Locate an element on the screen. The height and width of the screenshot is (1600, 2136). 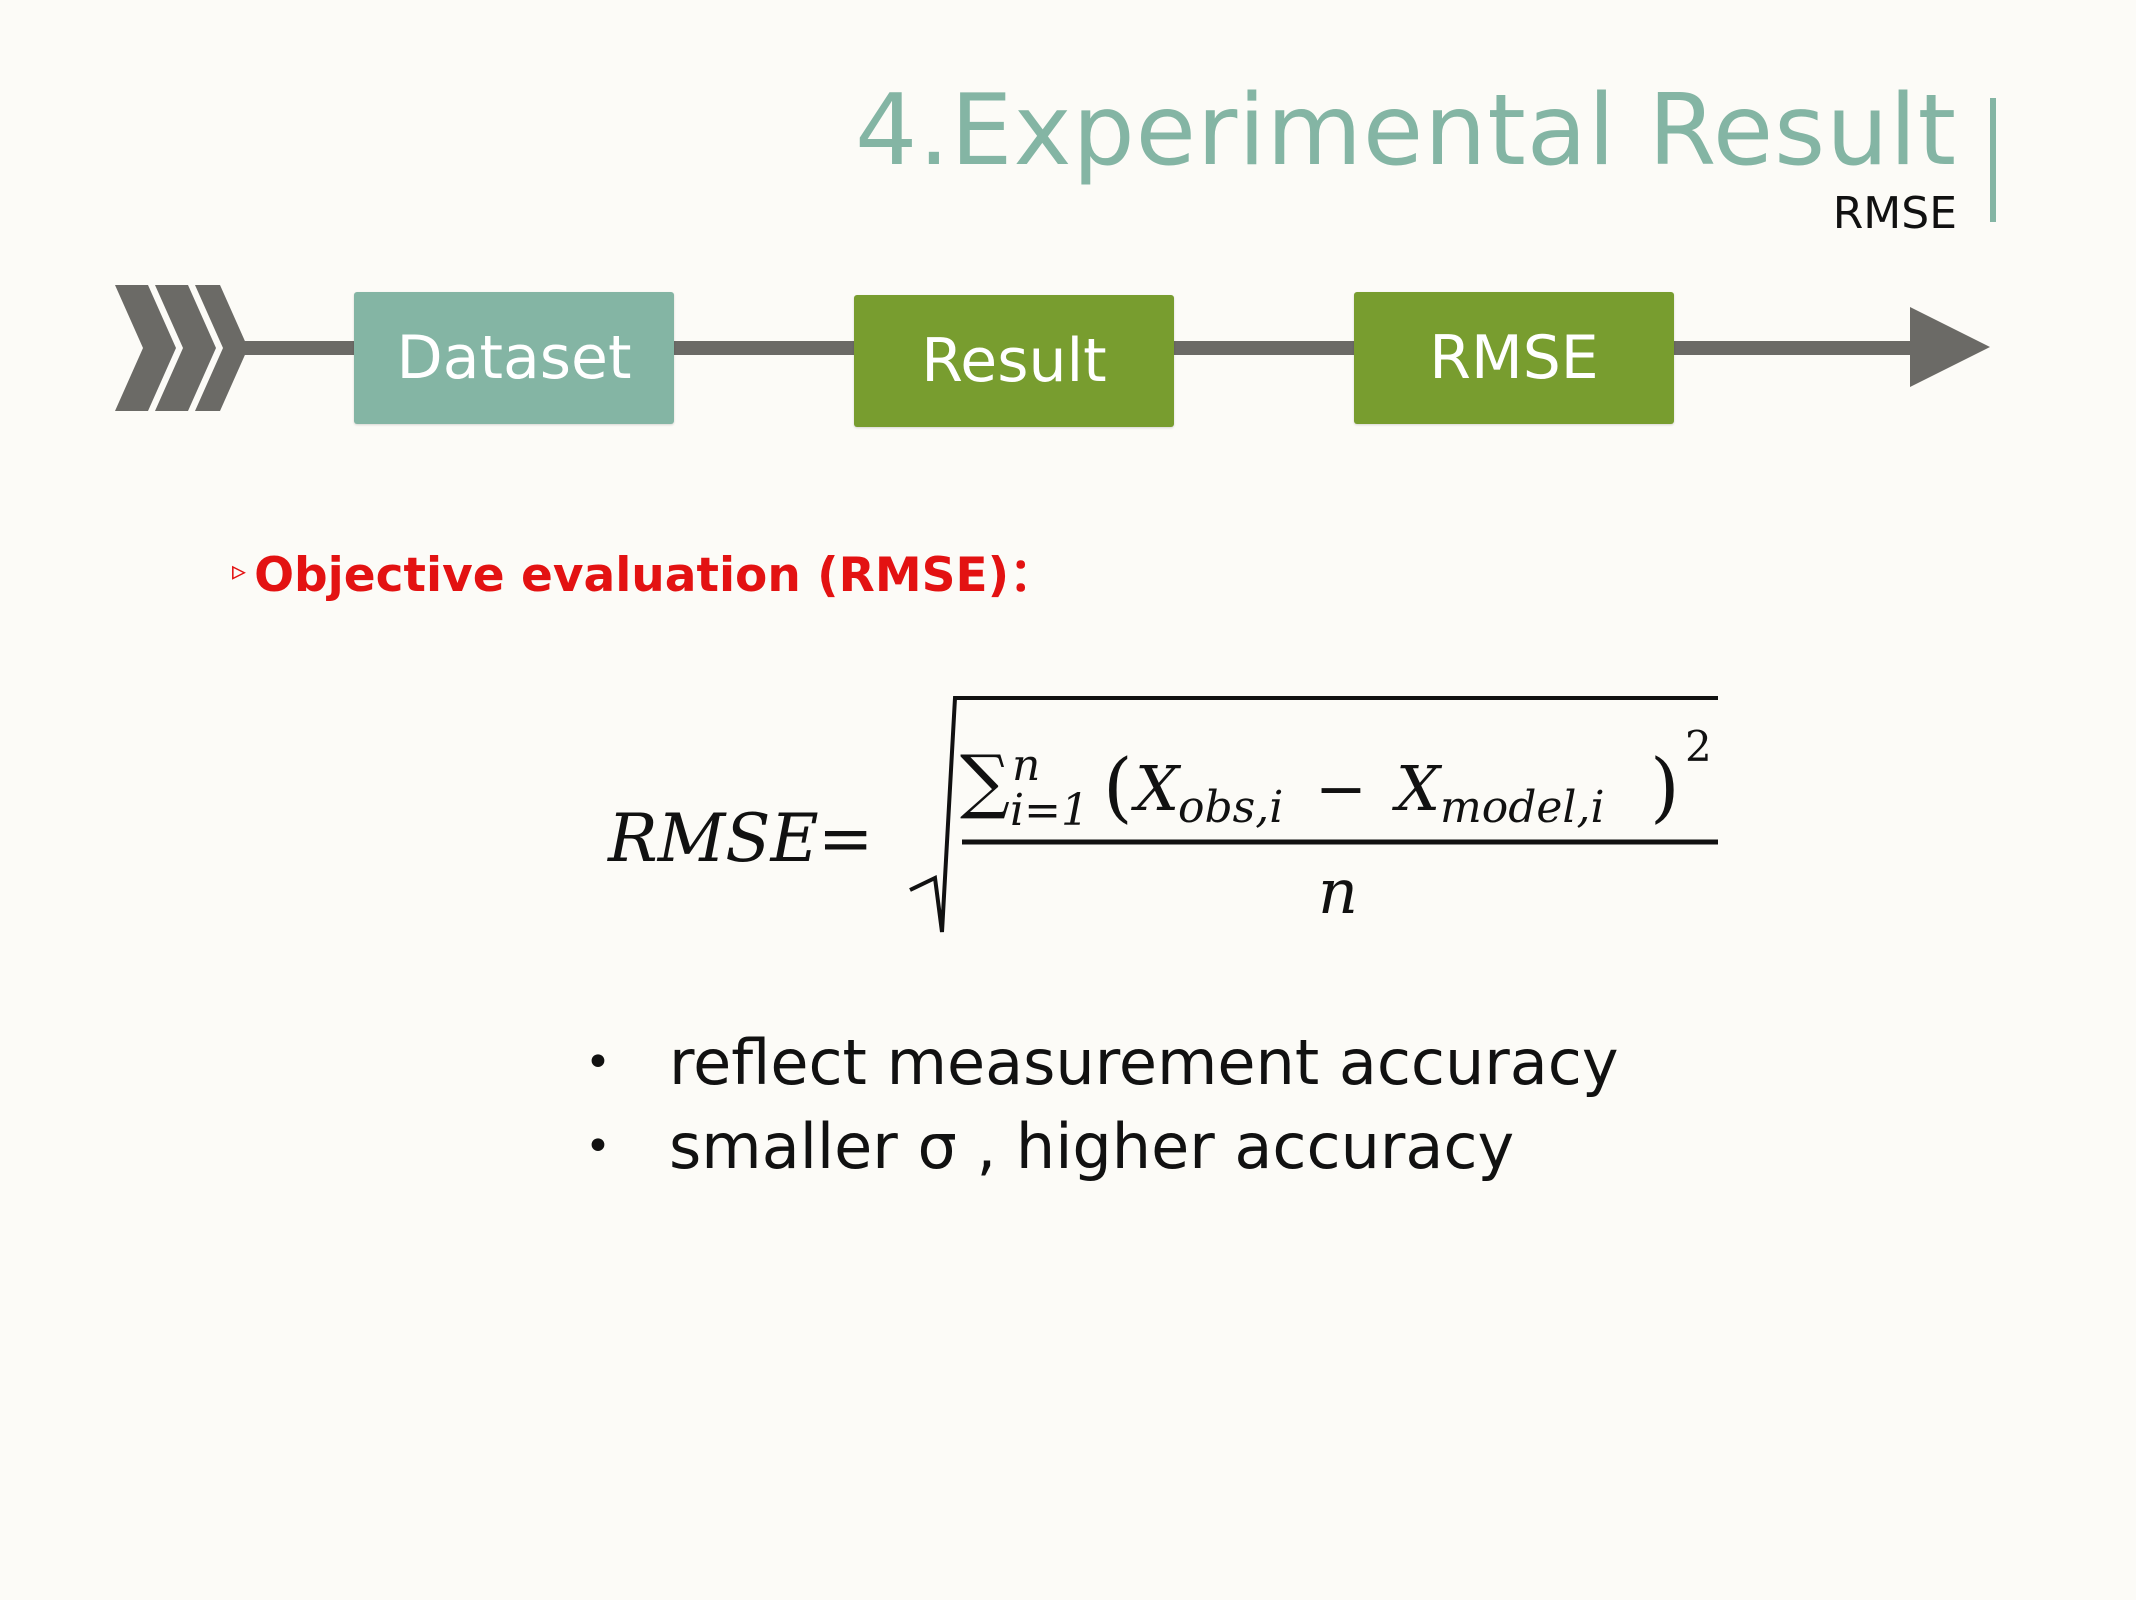
arrow-head-icon is located at coordinates (1950, 347).